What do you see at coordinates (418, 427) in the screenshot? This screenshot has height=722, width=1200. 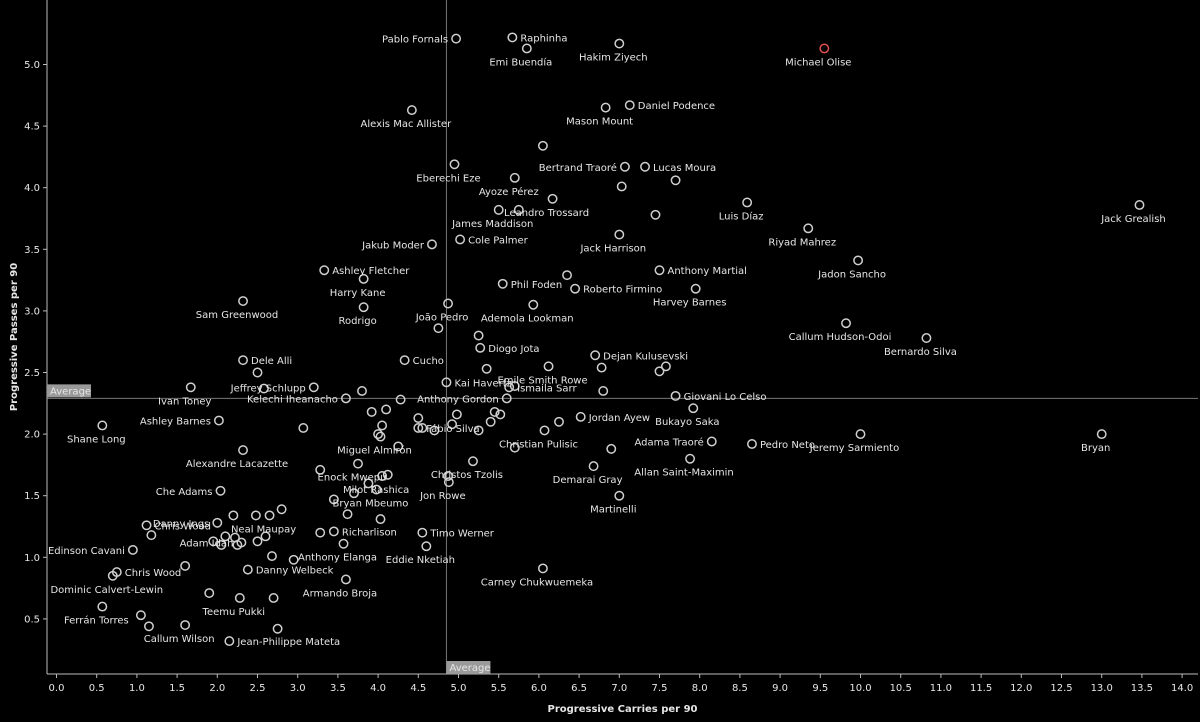 I see `point-fabio-silva` at bounding box center [418, 427].